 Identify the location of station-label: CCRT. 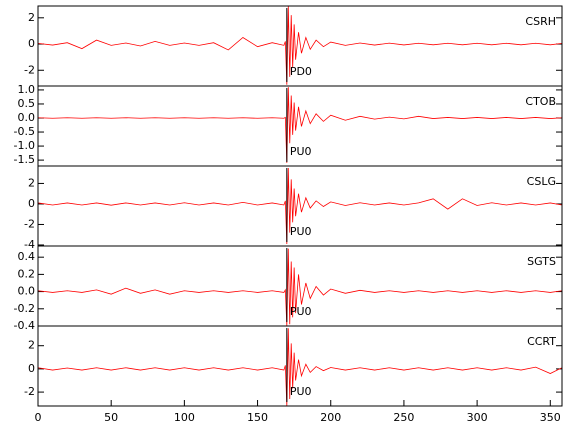
(541, 341).